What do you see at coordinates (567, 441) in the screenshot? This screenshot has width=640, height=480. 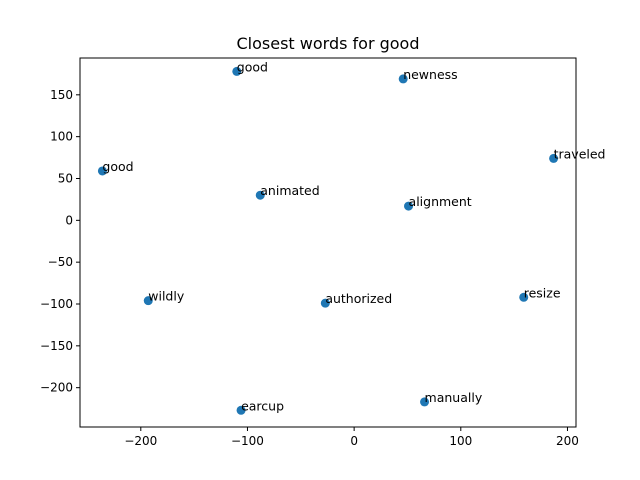 I see `x-tick-label: 200` at bounding box center [567, 441].